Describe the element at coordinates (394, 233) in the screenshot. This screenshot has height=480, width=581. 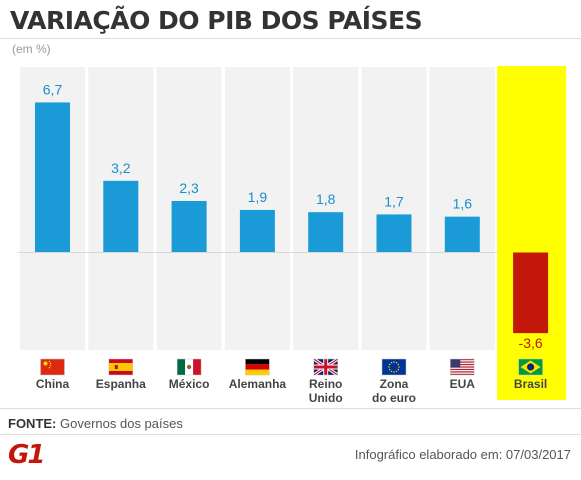
I see `bar-zona-do-euro` at that location.